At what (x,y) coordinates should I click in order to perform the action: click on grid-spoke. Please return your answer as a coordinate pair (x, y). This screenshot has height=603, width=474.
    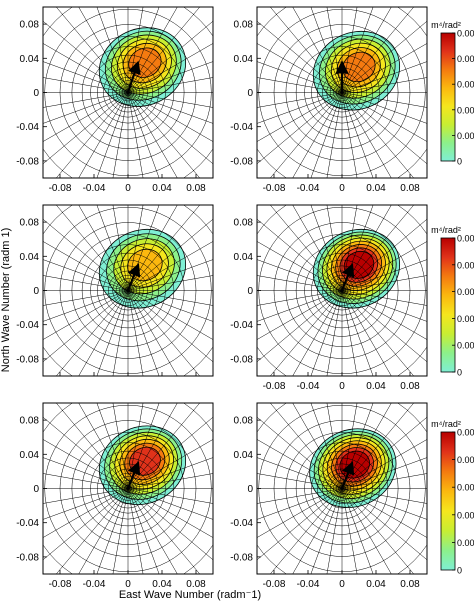
    Looking at the image, I should click on (135, 531).